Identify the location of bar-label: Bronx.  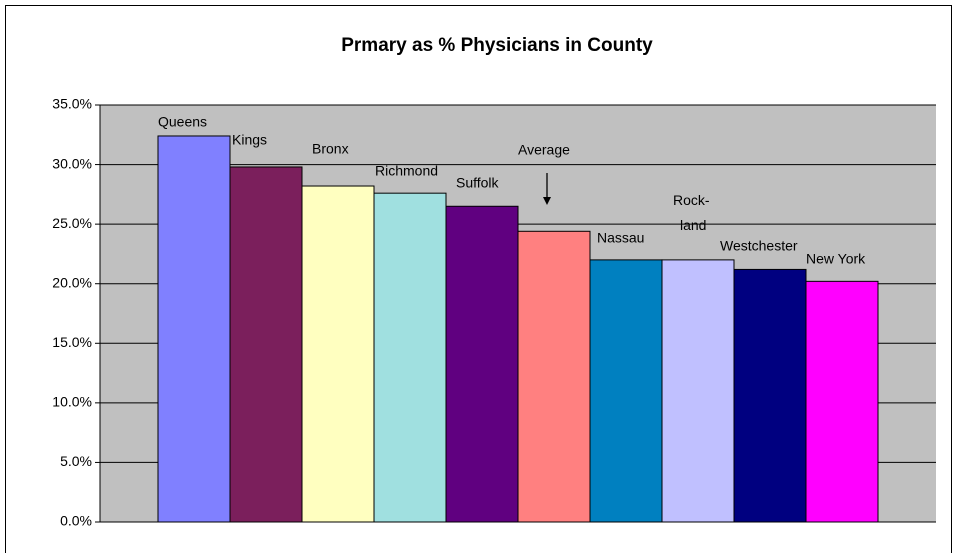
(330, 149).